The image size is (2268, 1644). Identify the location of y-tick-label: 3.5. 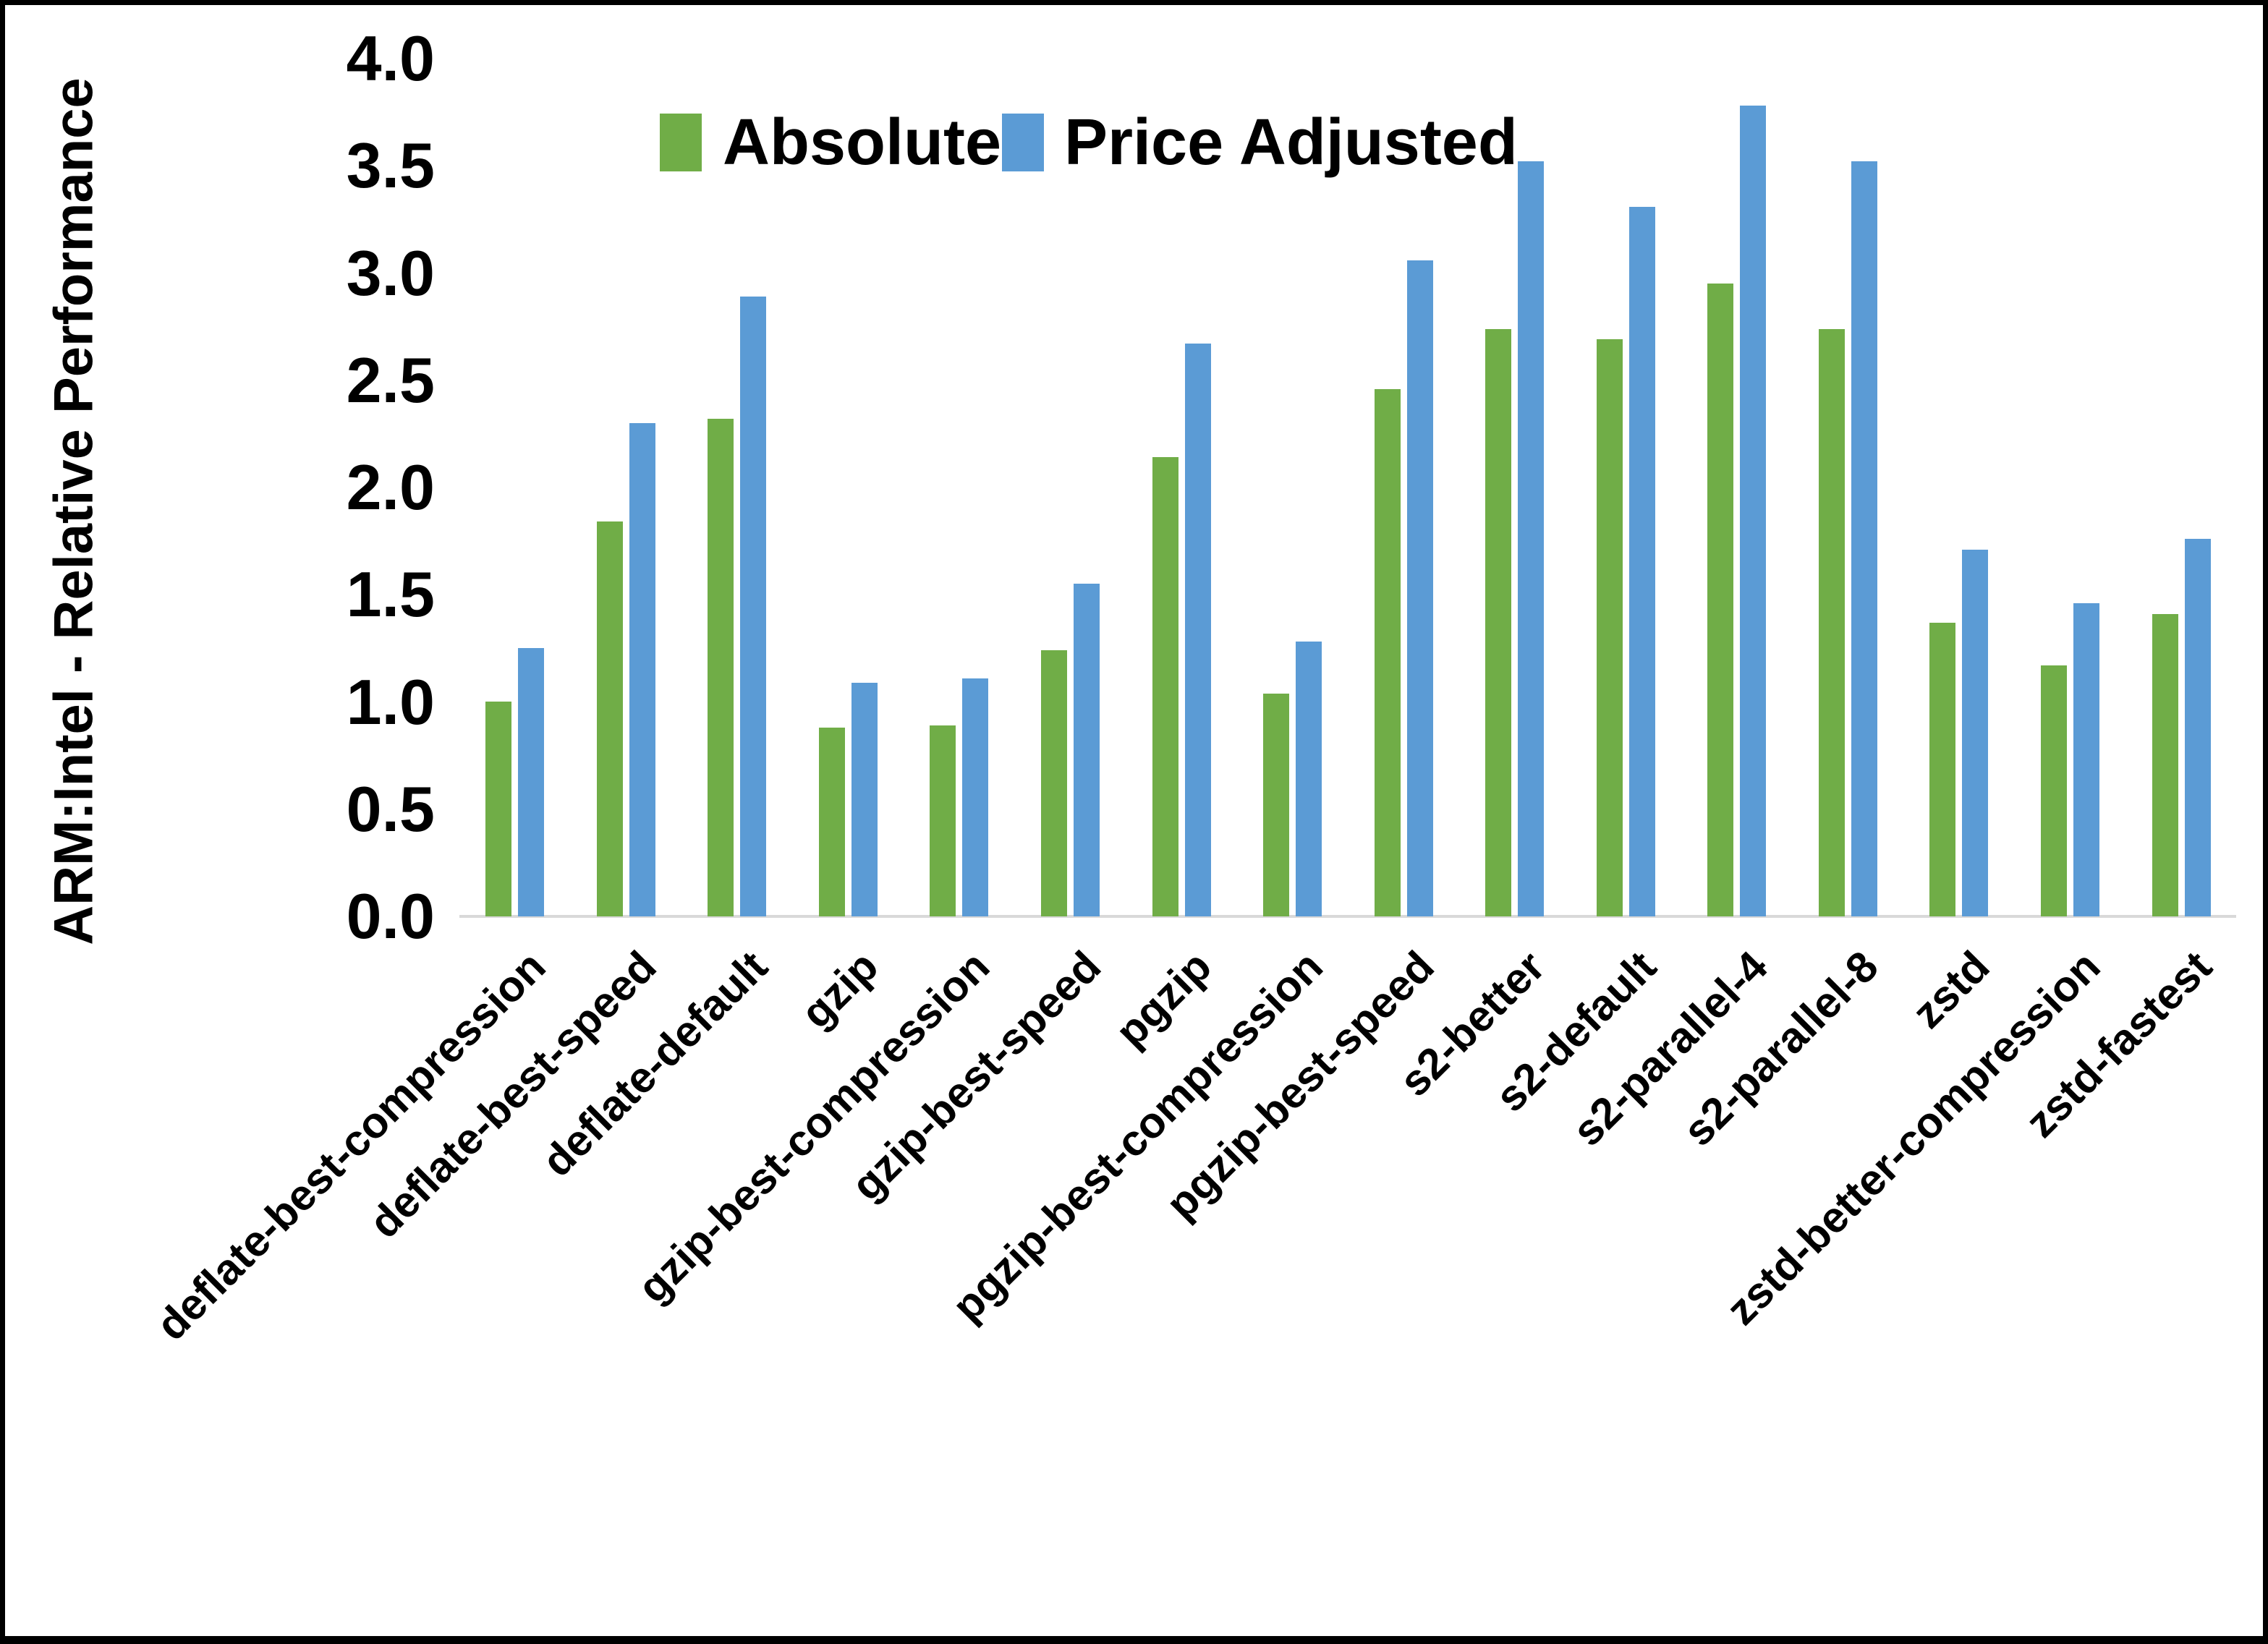
(390, 165).